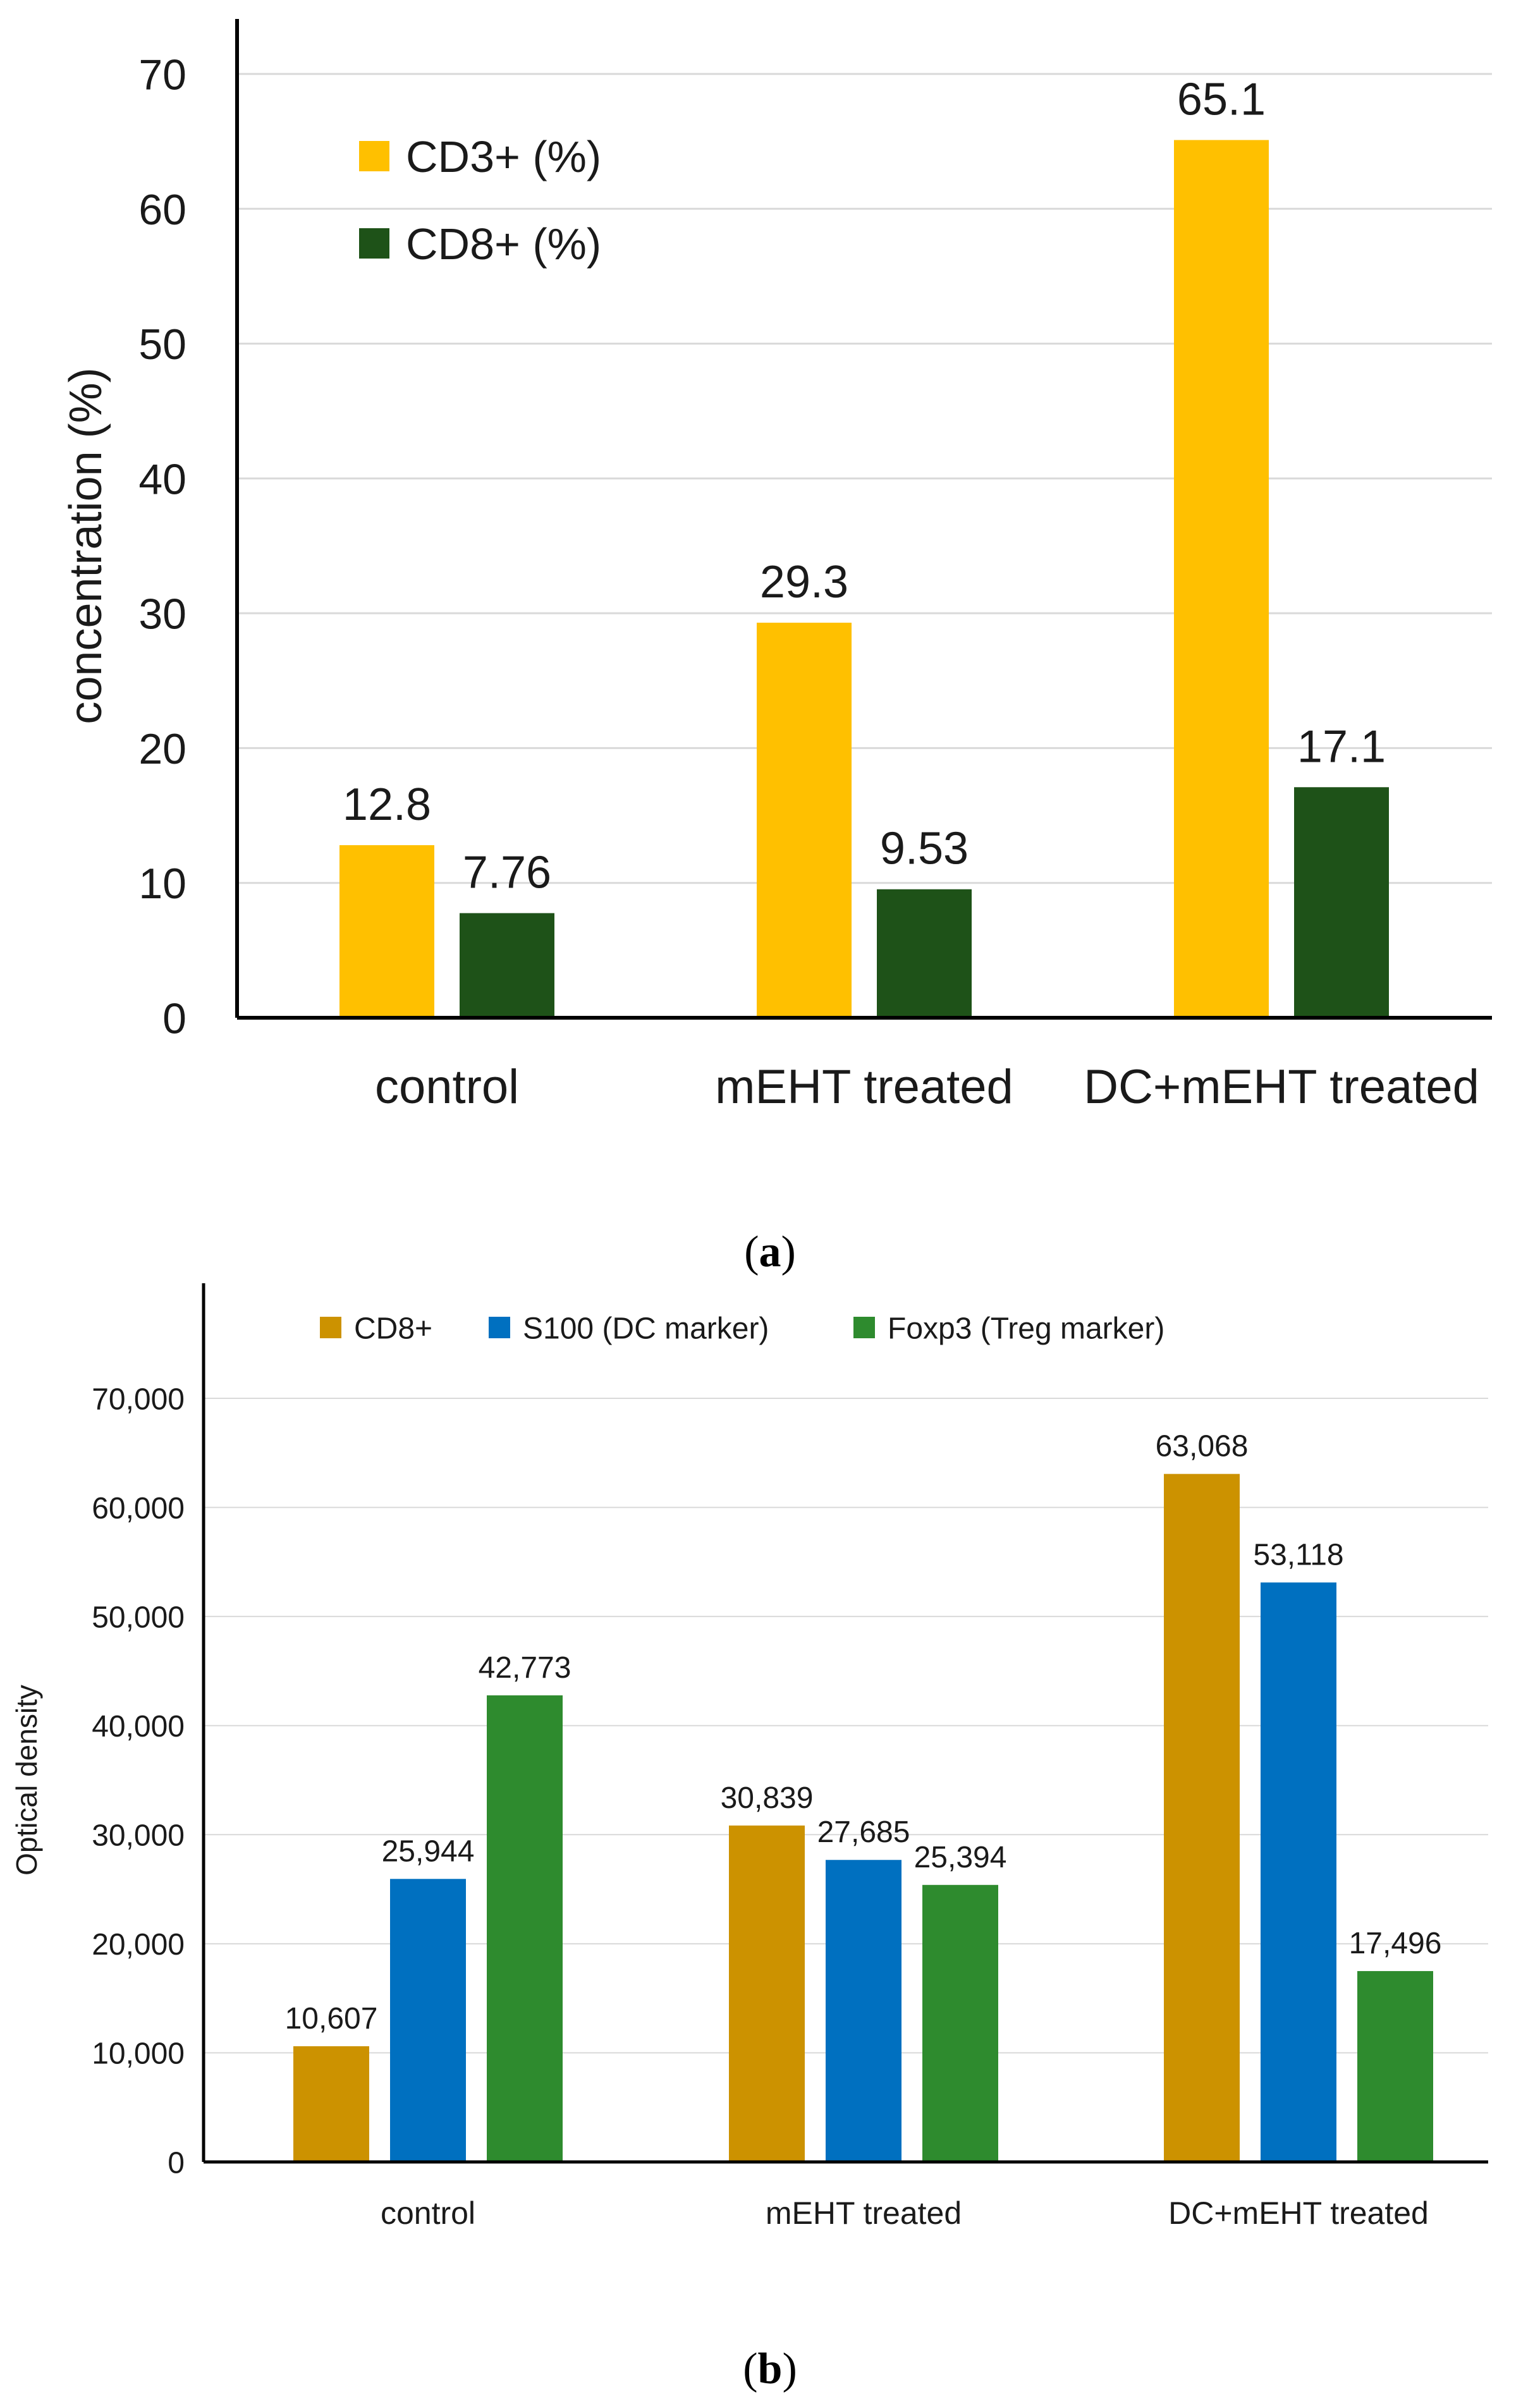 Image resolution: width=1540 pixels, height=2399 pixels. Describe the element at coordinates (387, 804) in the screenshot. I see `data-label: 12.8` at that location.